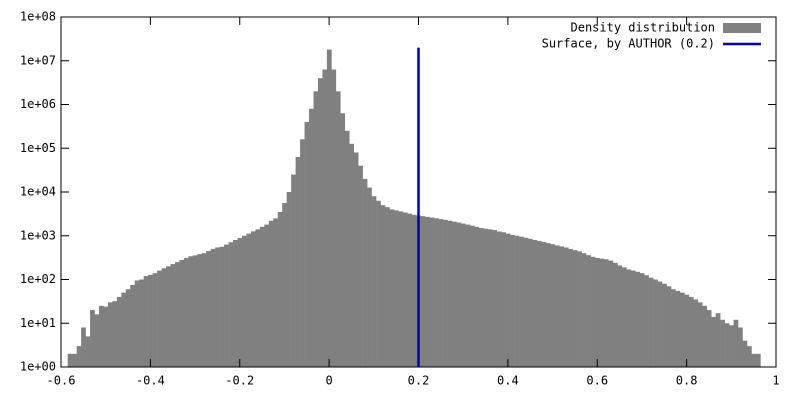 The height and width of the screenshot is (400, 800). What do you see at coordinates (61, 381) in the screenshot?
I see `x-tick-label: -0.6` at bounding box center [61, 381].